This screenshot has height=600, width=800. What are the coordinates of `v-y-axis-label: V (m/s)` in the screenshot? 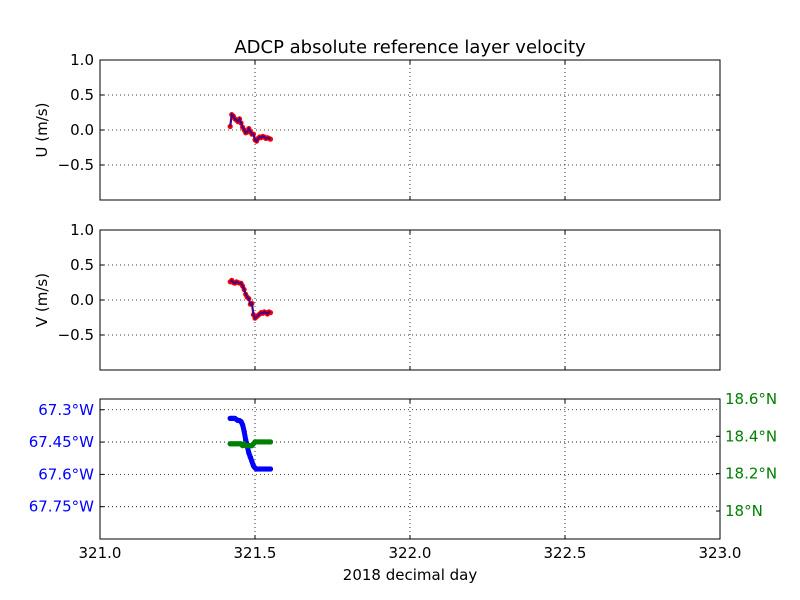 It's located at (42, 300).